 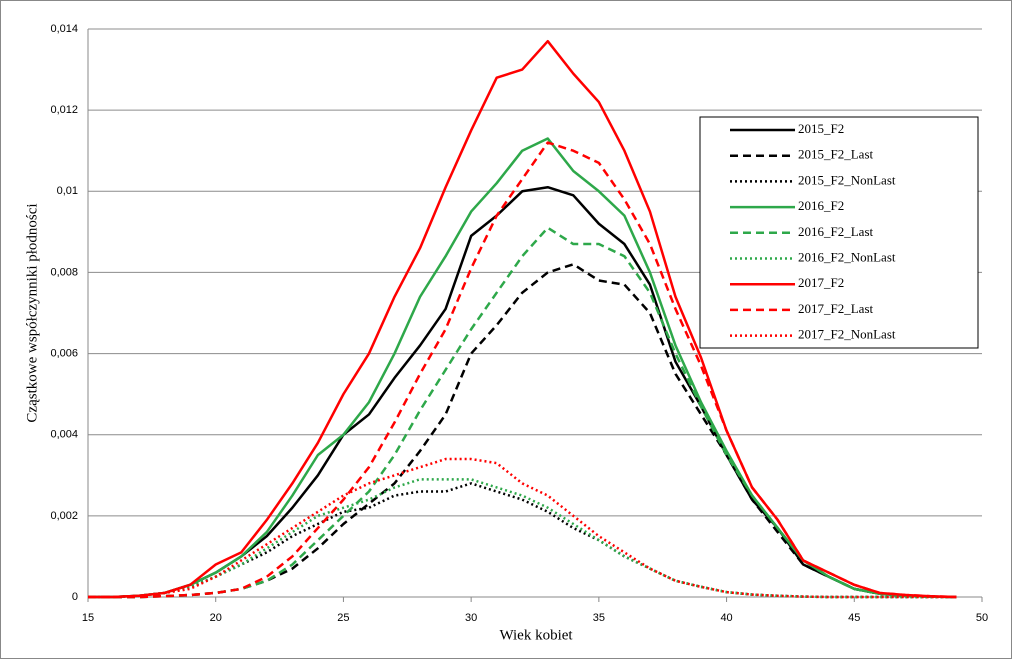 What do you see at coordinates (216, 618) in the screenshot?
I see `x-tick-label: 20` at bounding box center [216, 618].